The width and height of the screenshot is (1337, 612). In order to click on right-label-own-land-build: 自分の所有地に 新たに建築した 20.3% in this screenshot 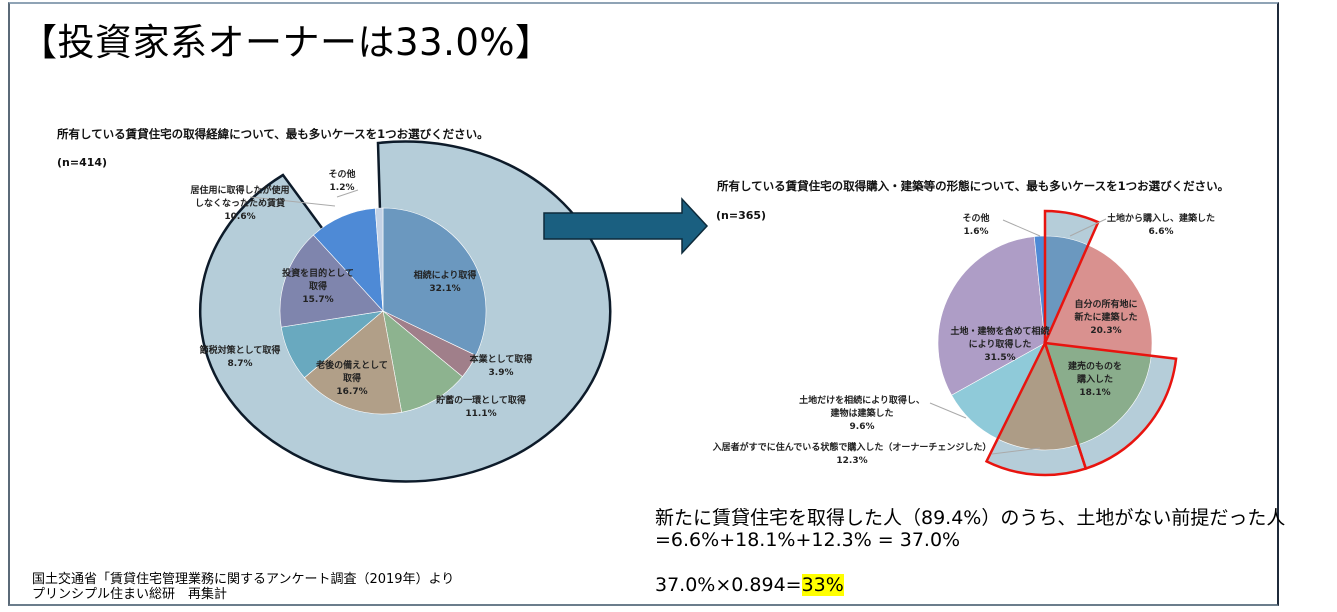, I will do `click(1106, 318)`.